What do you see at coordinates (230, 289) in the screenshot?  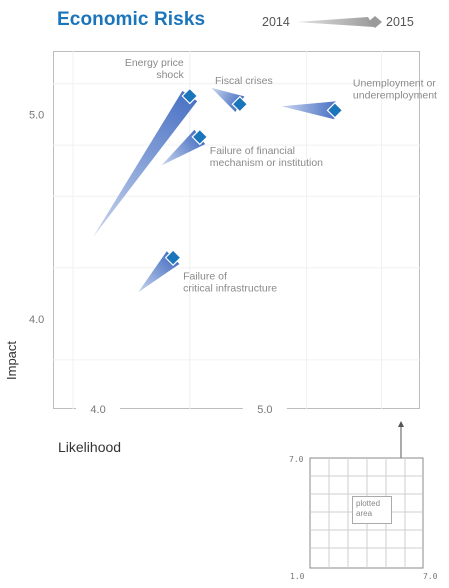 I see `risk-label: critical infrastructure` at bounding box center [230, 289].